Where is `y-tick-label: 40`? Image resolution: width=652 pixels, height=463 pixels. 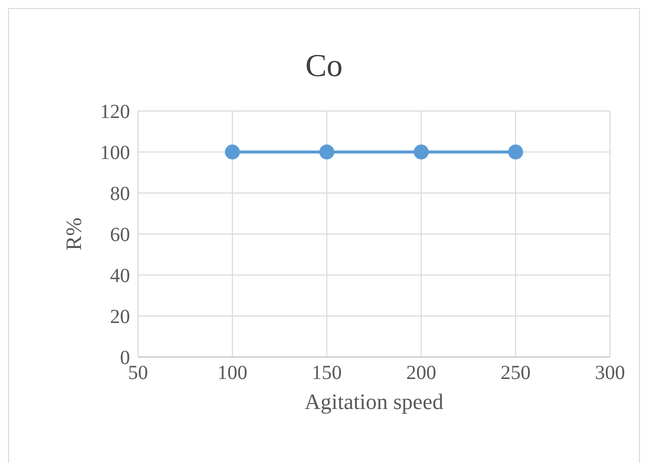 y-tick-label: 40 is located at coordinates (120, 276).